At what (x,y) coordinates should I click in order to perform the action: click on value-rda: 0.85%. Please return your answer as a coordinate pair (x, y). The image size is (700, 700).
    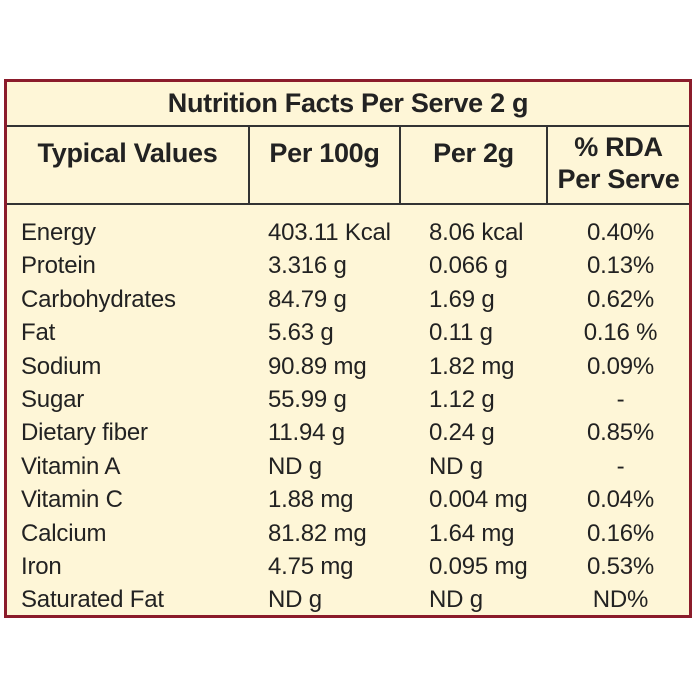
    Looking at the image, I should click on (620, 433).